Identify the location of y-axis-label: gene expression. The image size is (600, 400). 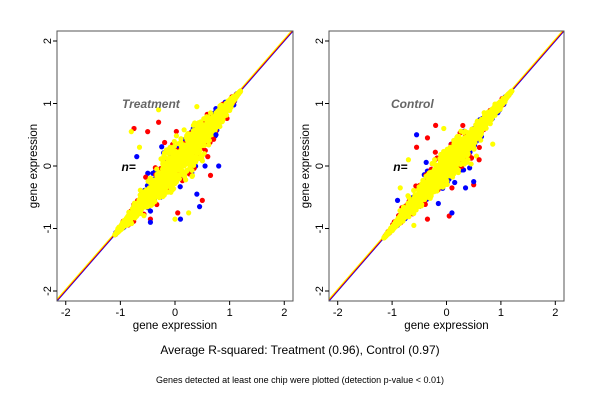
(34, 166).